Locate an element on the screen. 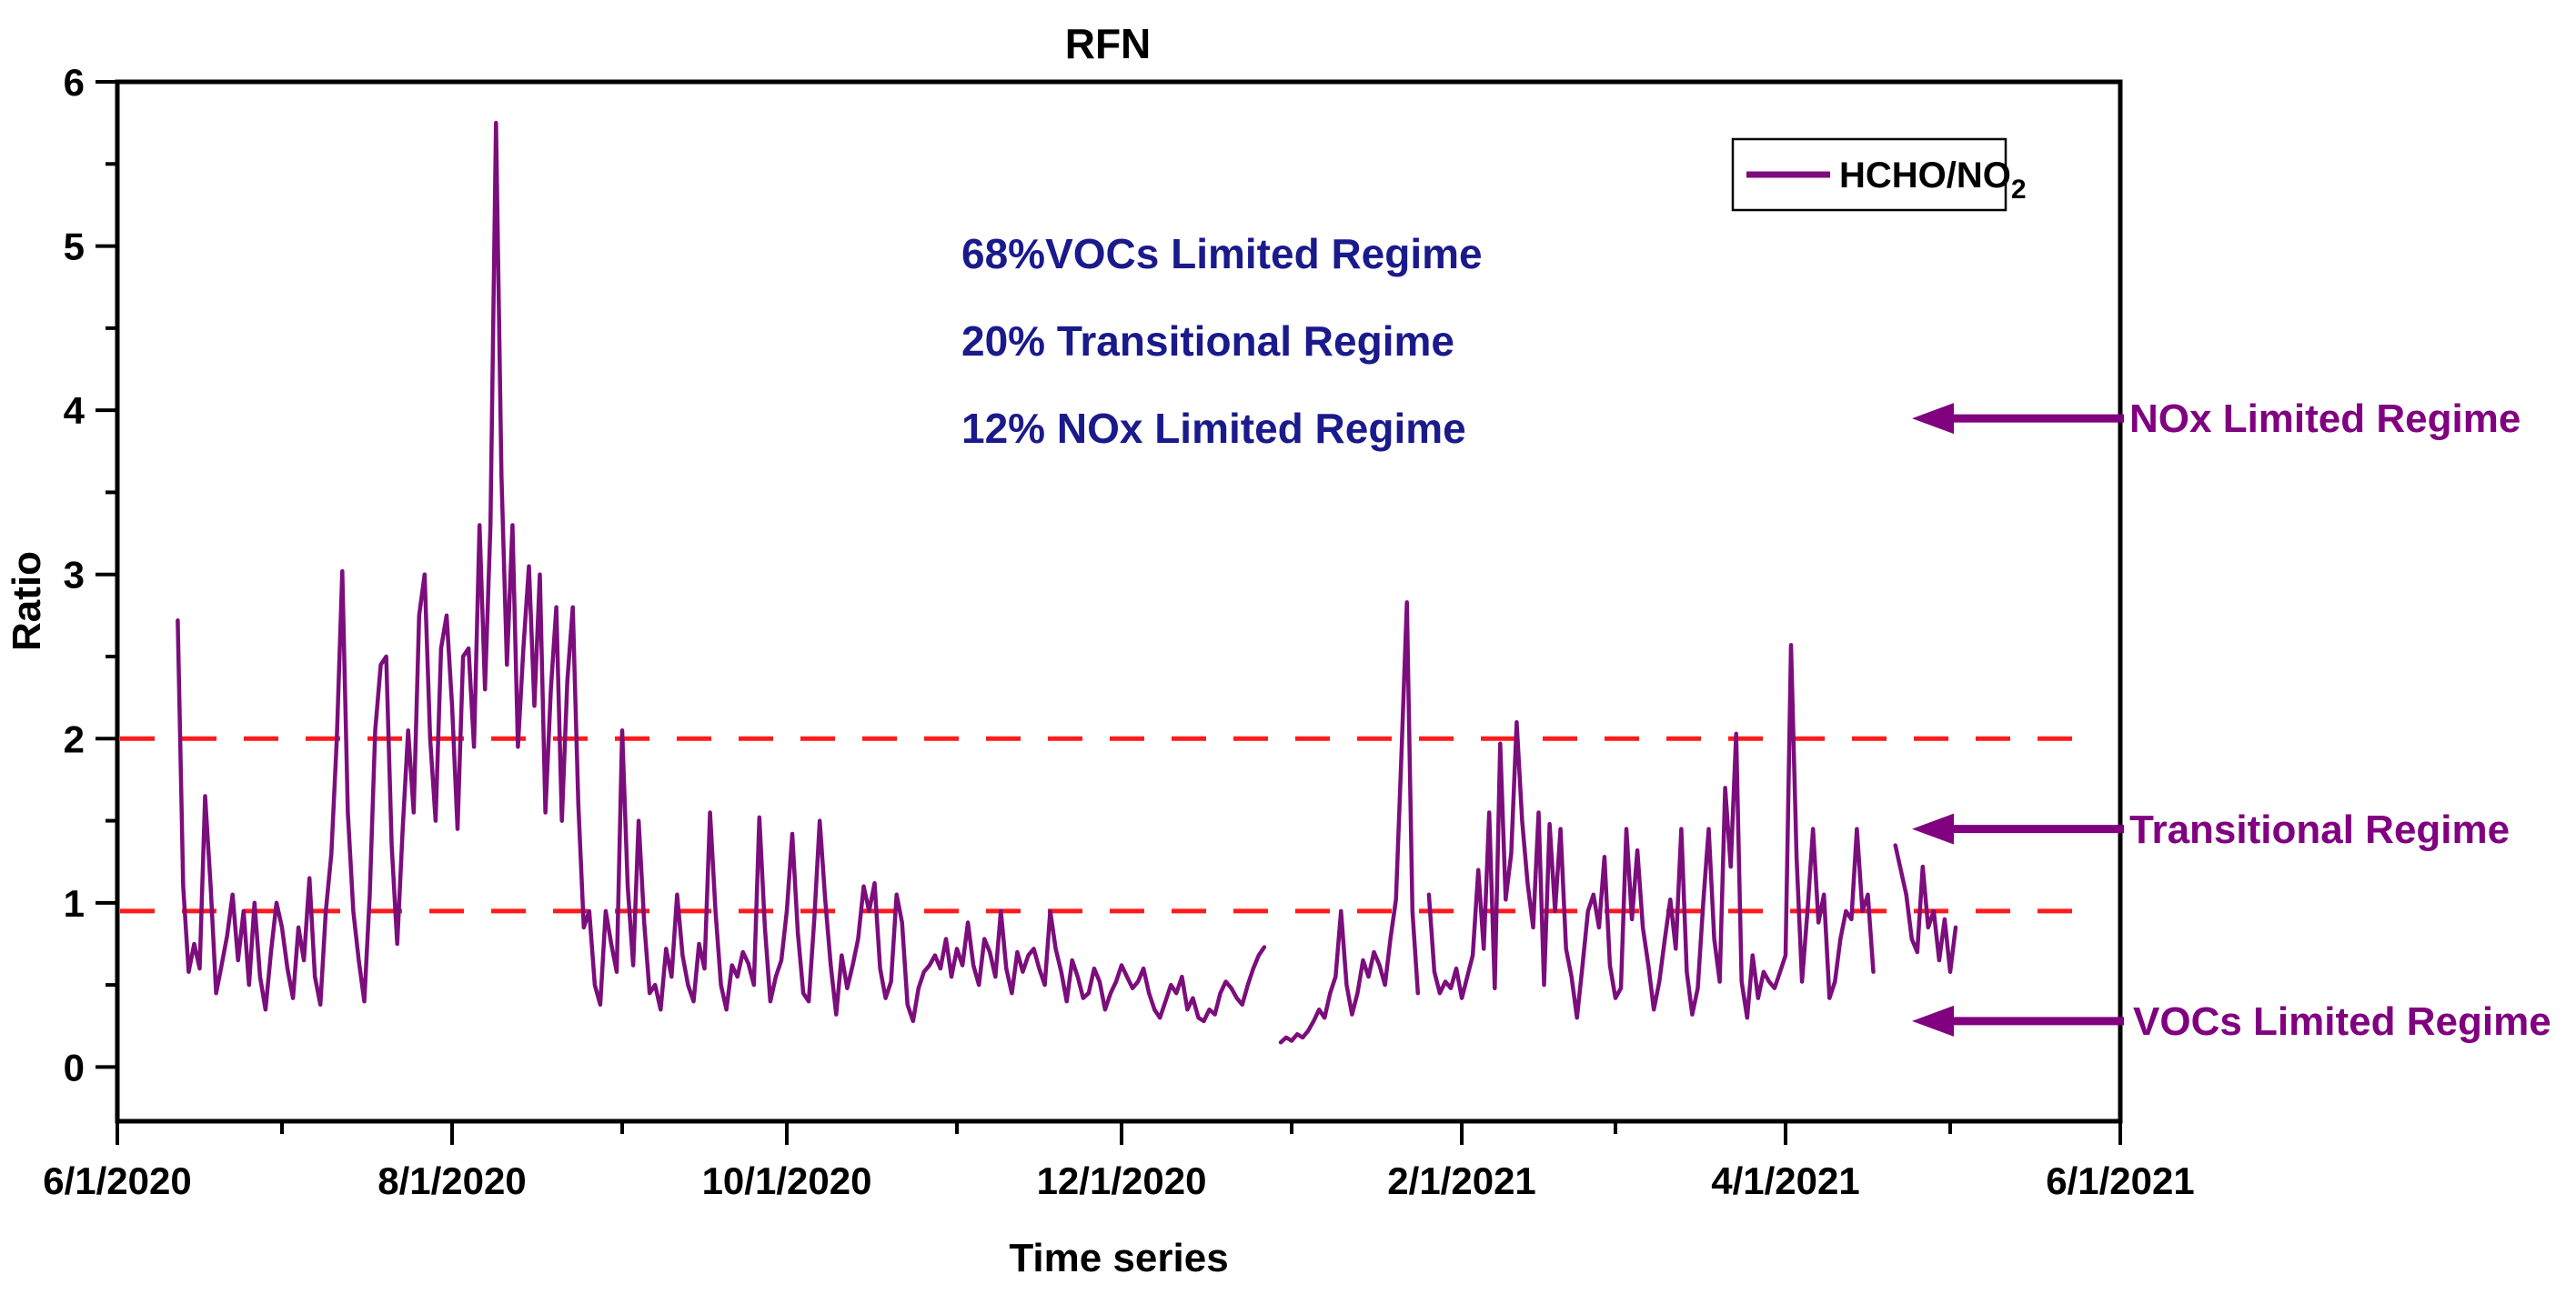 The width and height of the screenshot is (2576, 1304). legend: HCHO/NO2 is located at coordinates (1879, 174).